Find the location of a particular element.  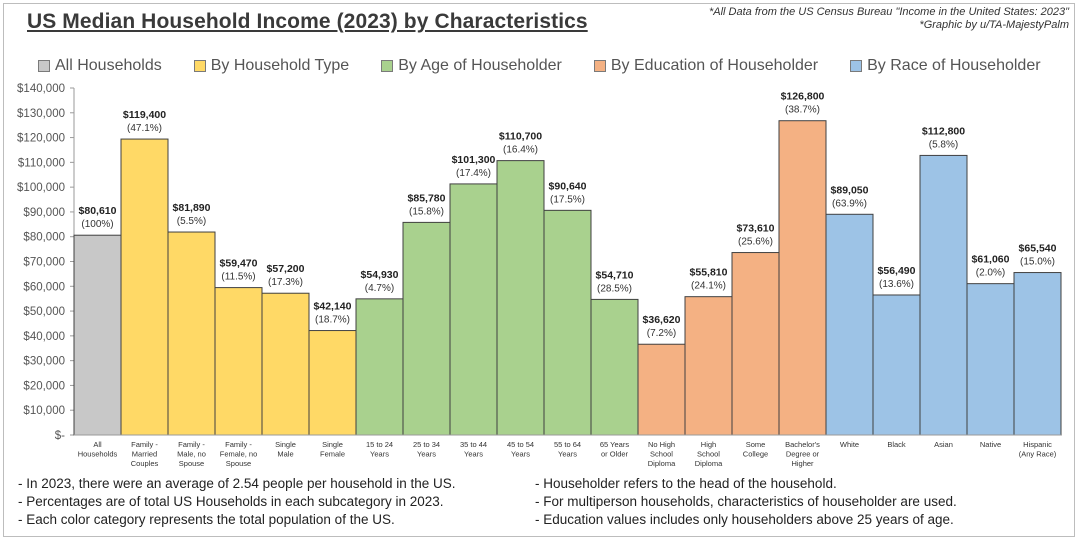

bar-value-label: $101,300 is located at coordinates (474, 160).